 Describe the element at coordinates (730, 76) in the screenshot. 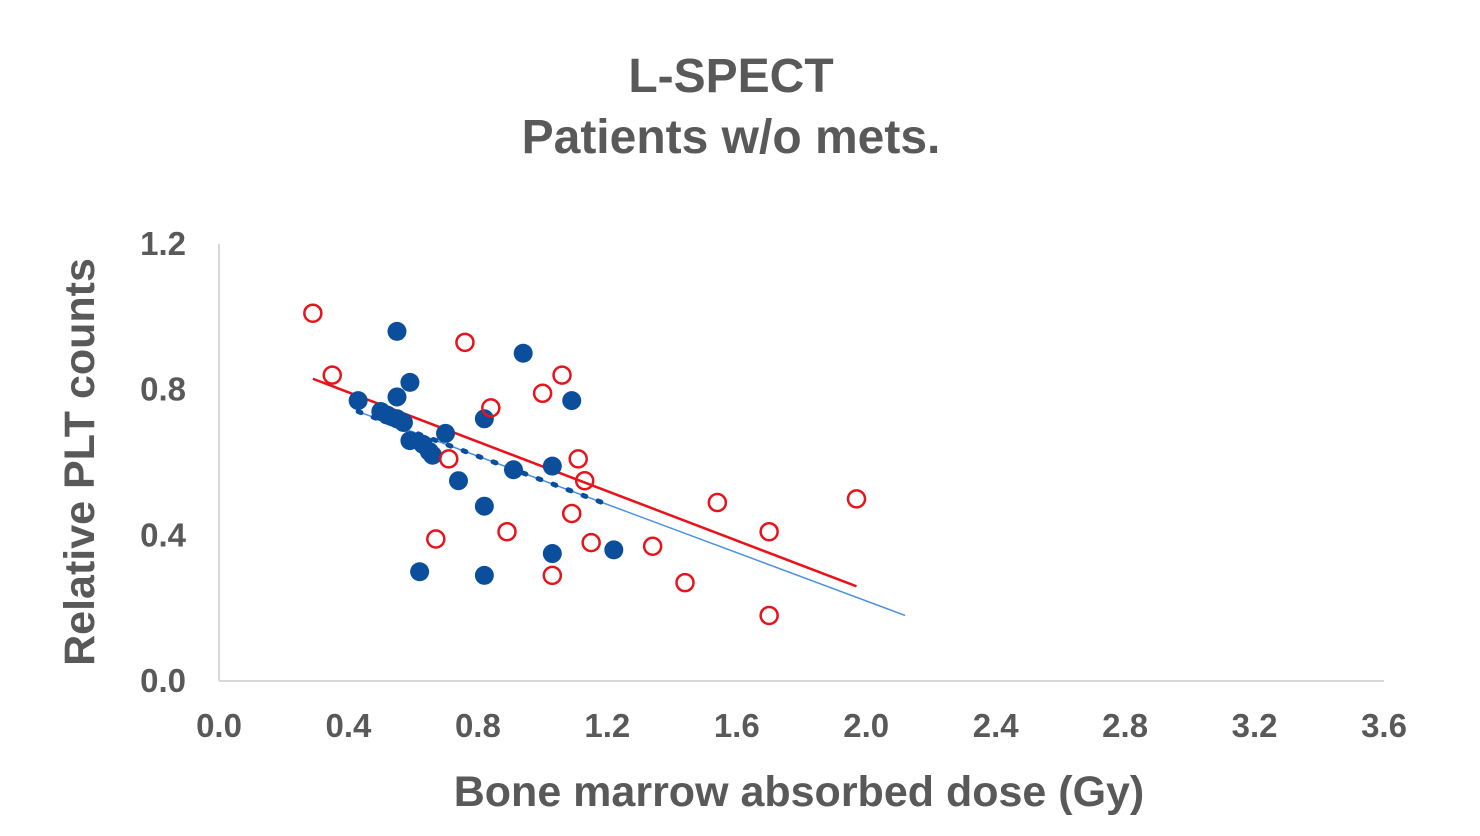

I see `chart-title-line1: L-SPECT` at that location.